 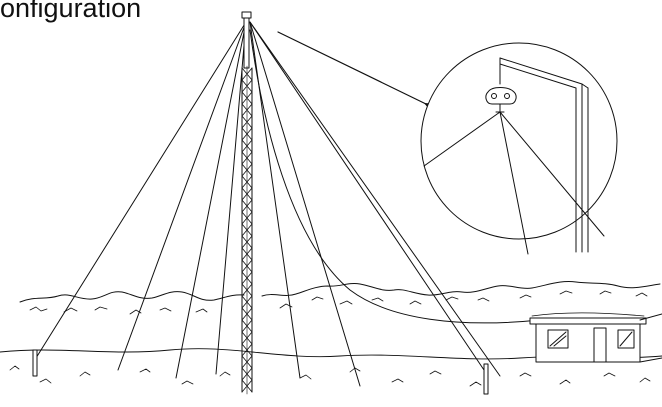 What do you see at coordinates (247, 230) in the screenshot?
I see `lattice-mast` at bounding box center [247, 230].